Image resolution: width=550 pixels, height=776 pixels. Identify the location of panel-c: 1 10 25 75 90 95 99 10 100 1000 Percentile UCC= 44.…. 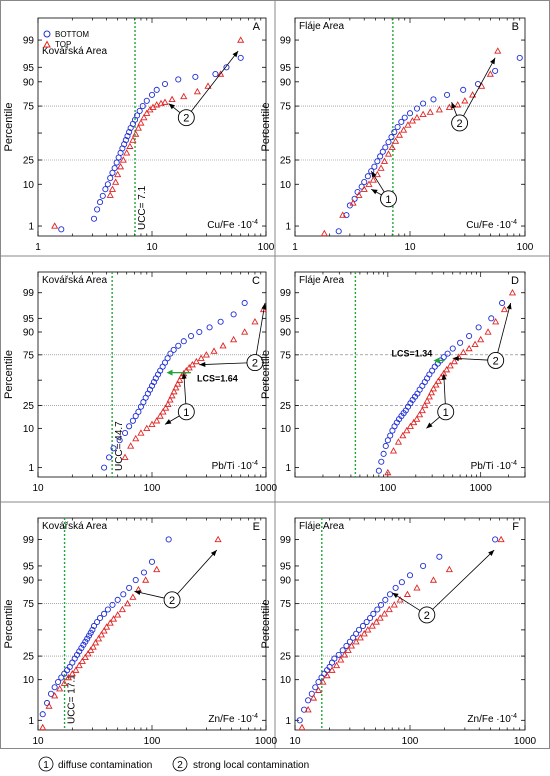
(140, 382).